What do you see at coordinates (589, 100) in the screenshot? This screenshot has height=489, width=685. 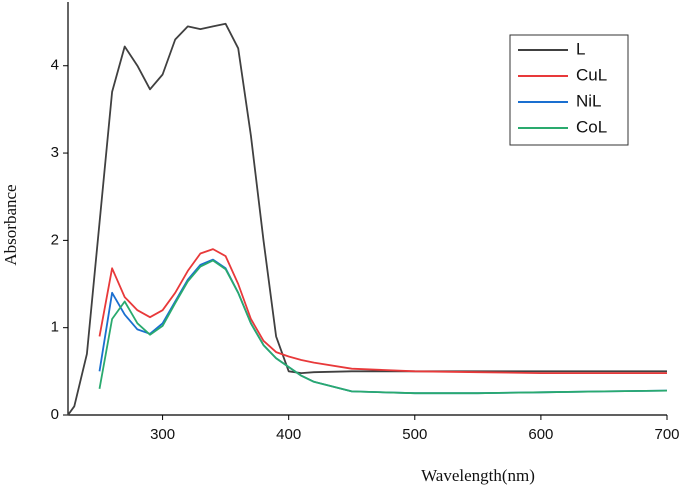 I see `legend-label: NiL` at bounding box center [589, 100].